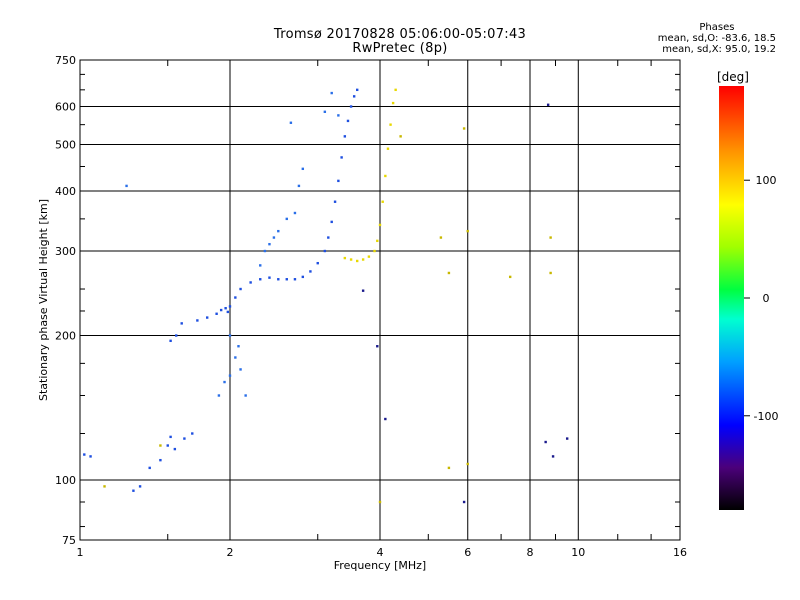  I want to click on stats-x-mode: mean, sd,X: 95.0, 19.2, so click(719, 49).